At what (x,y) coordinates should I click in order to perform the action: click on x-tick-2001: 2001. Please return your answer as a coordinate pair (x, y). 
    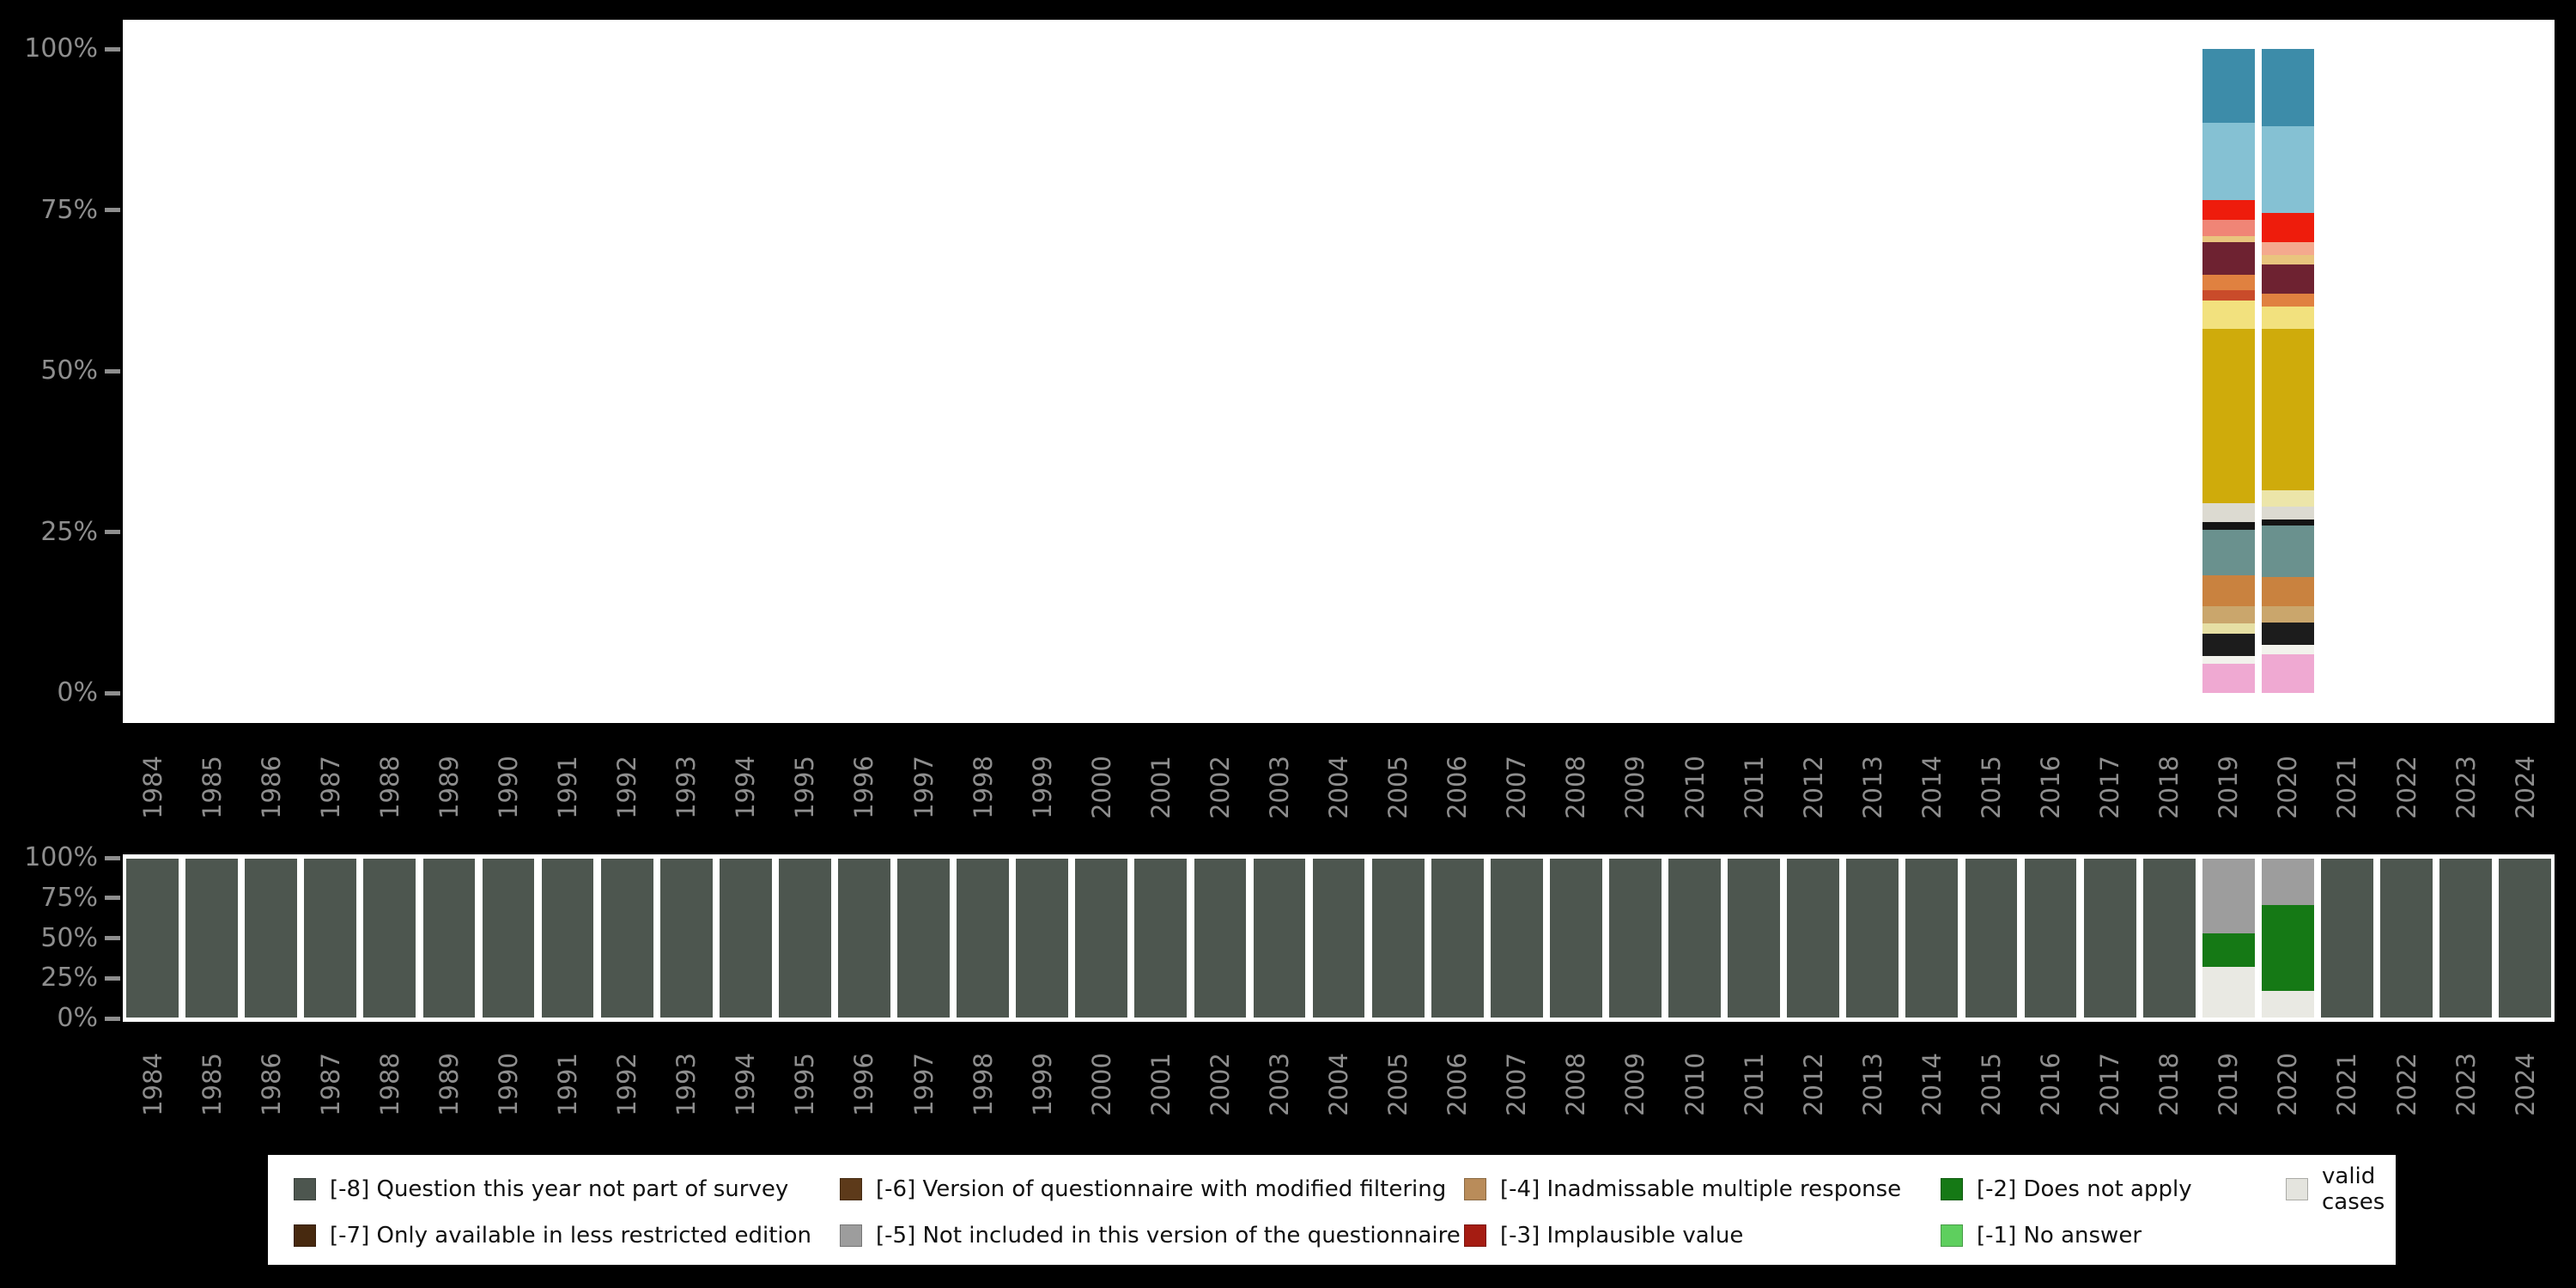
    Looking at the image, I should click on (1160, 1085).